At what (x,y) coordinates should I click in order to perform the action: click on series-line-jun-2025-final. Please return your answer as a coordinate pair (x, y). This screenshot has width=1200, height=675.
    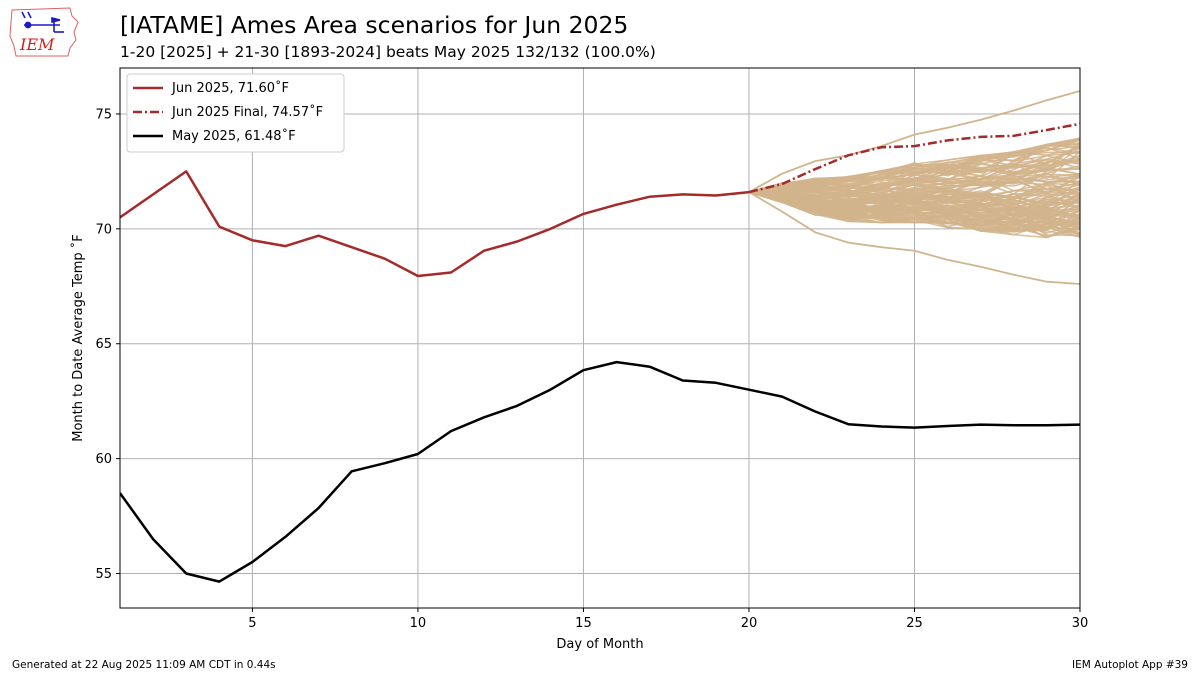
    Looking at the image, I should click on (914, 158).